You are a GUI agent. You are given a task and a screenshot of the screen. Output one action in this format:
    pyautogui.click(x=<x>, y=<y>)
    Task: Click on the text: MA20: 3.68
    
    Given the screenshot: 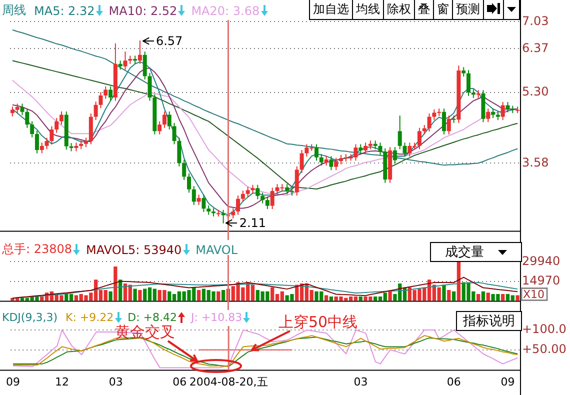 What is the action you would take?
    pyautogui.click(x=225, y=11)
    